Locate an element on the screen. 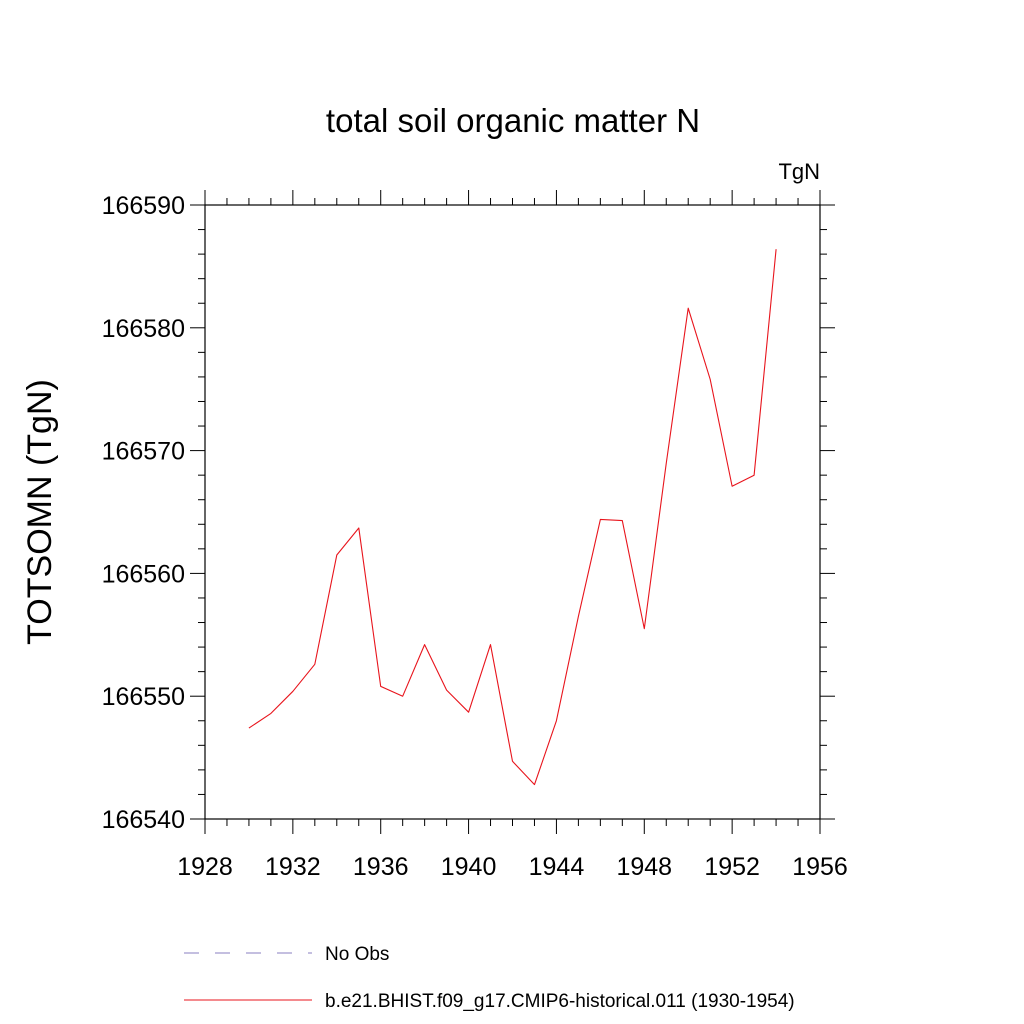 This screenshot has width=1024, height=1024. y-tick-label: 166550 is located at coordinates (143, 697).